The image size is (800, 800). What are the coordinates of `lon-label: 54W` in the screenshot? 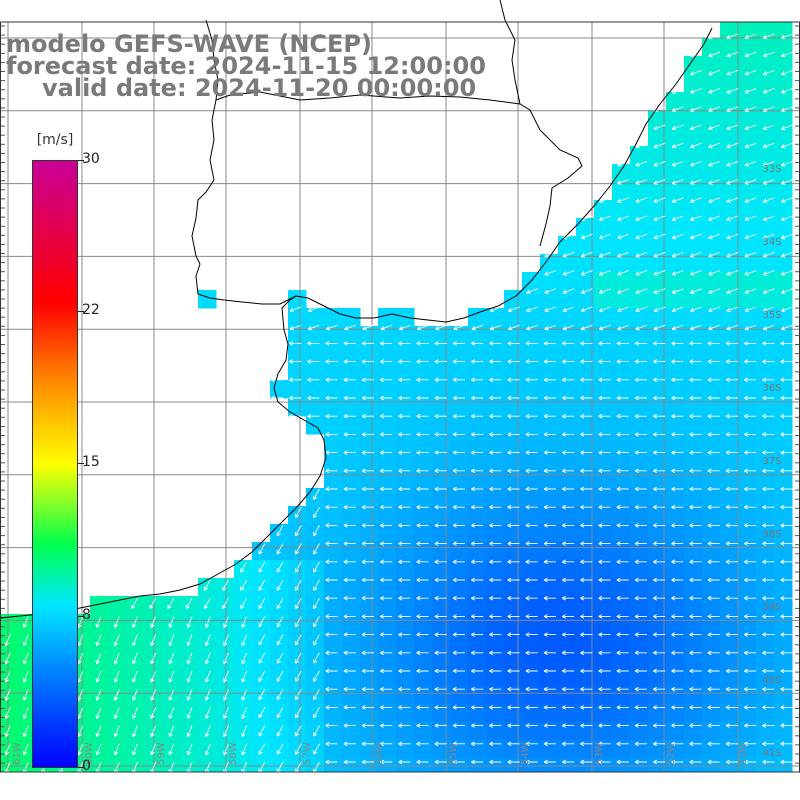 It's located at (525, 753).